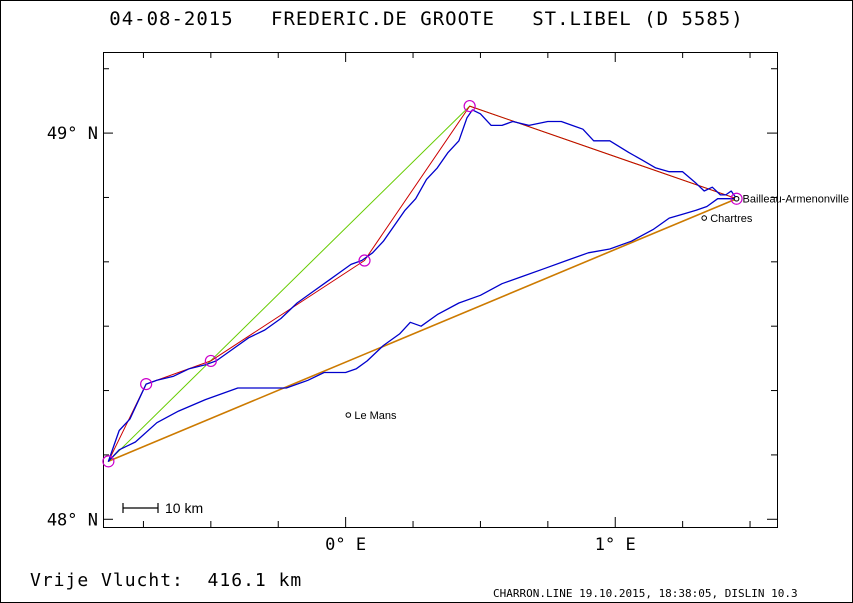 The width and height of the screenshot is (853, 603). Describe the element at coordinates (162, 508) in the screenshot. I see `scale-bar: 10 km` at that location.